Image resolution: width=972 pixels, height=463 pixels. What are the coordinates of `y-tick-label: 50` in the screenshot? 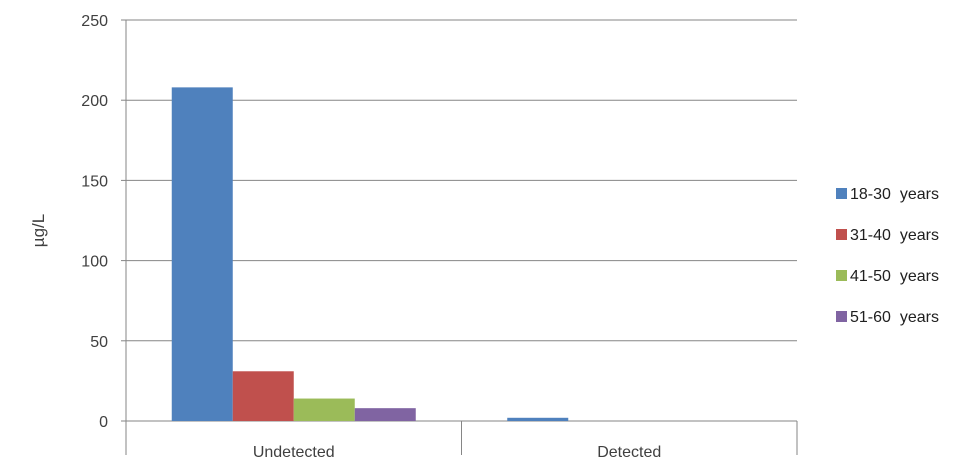 It's located at (99, 342).